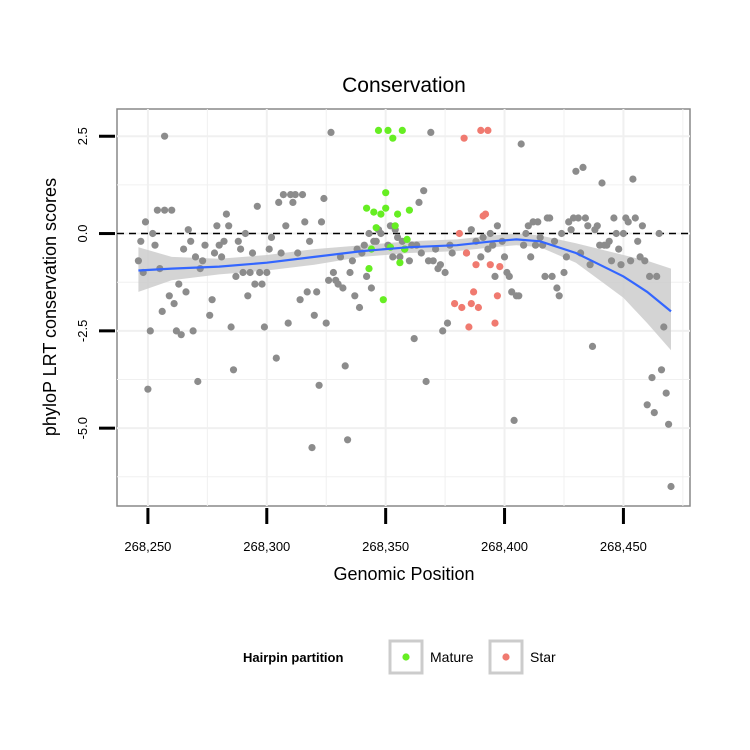 The height and width of the screenshot is (750, 750). What do you see at coordinates (385, 546) in the screenshot?
I see `x-tick-label-2: 268,350` at bounding box center [385, 546].